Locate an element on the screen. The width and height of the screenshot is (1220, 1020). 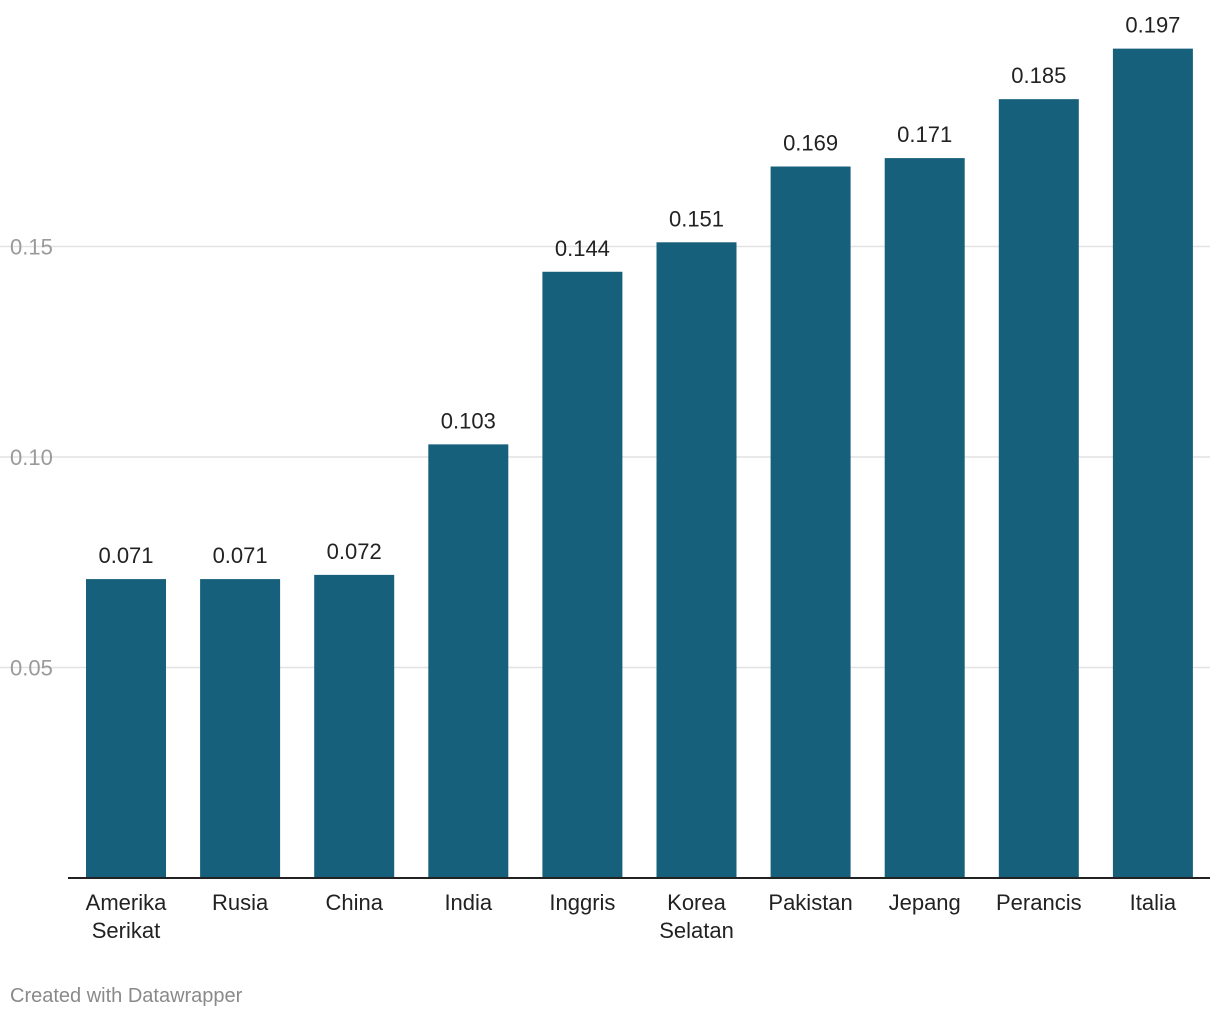
value-label: 0.185 is located at coordinates (1038, 75).